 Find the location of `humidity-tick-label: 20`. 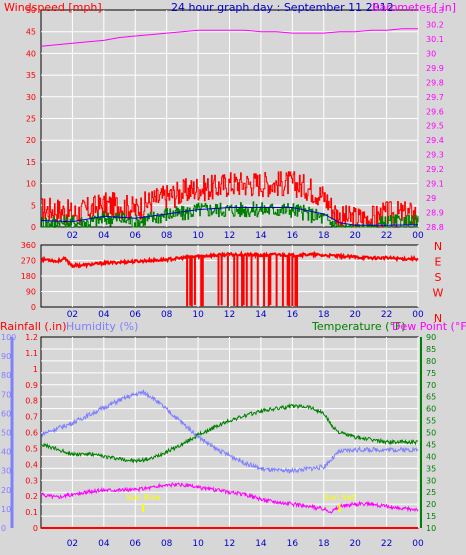

humidity-tick-label: 20 is located at coordinates (6, 490).